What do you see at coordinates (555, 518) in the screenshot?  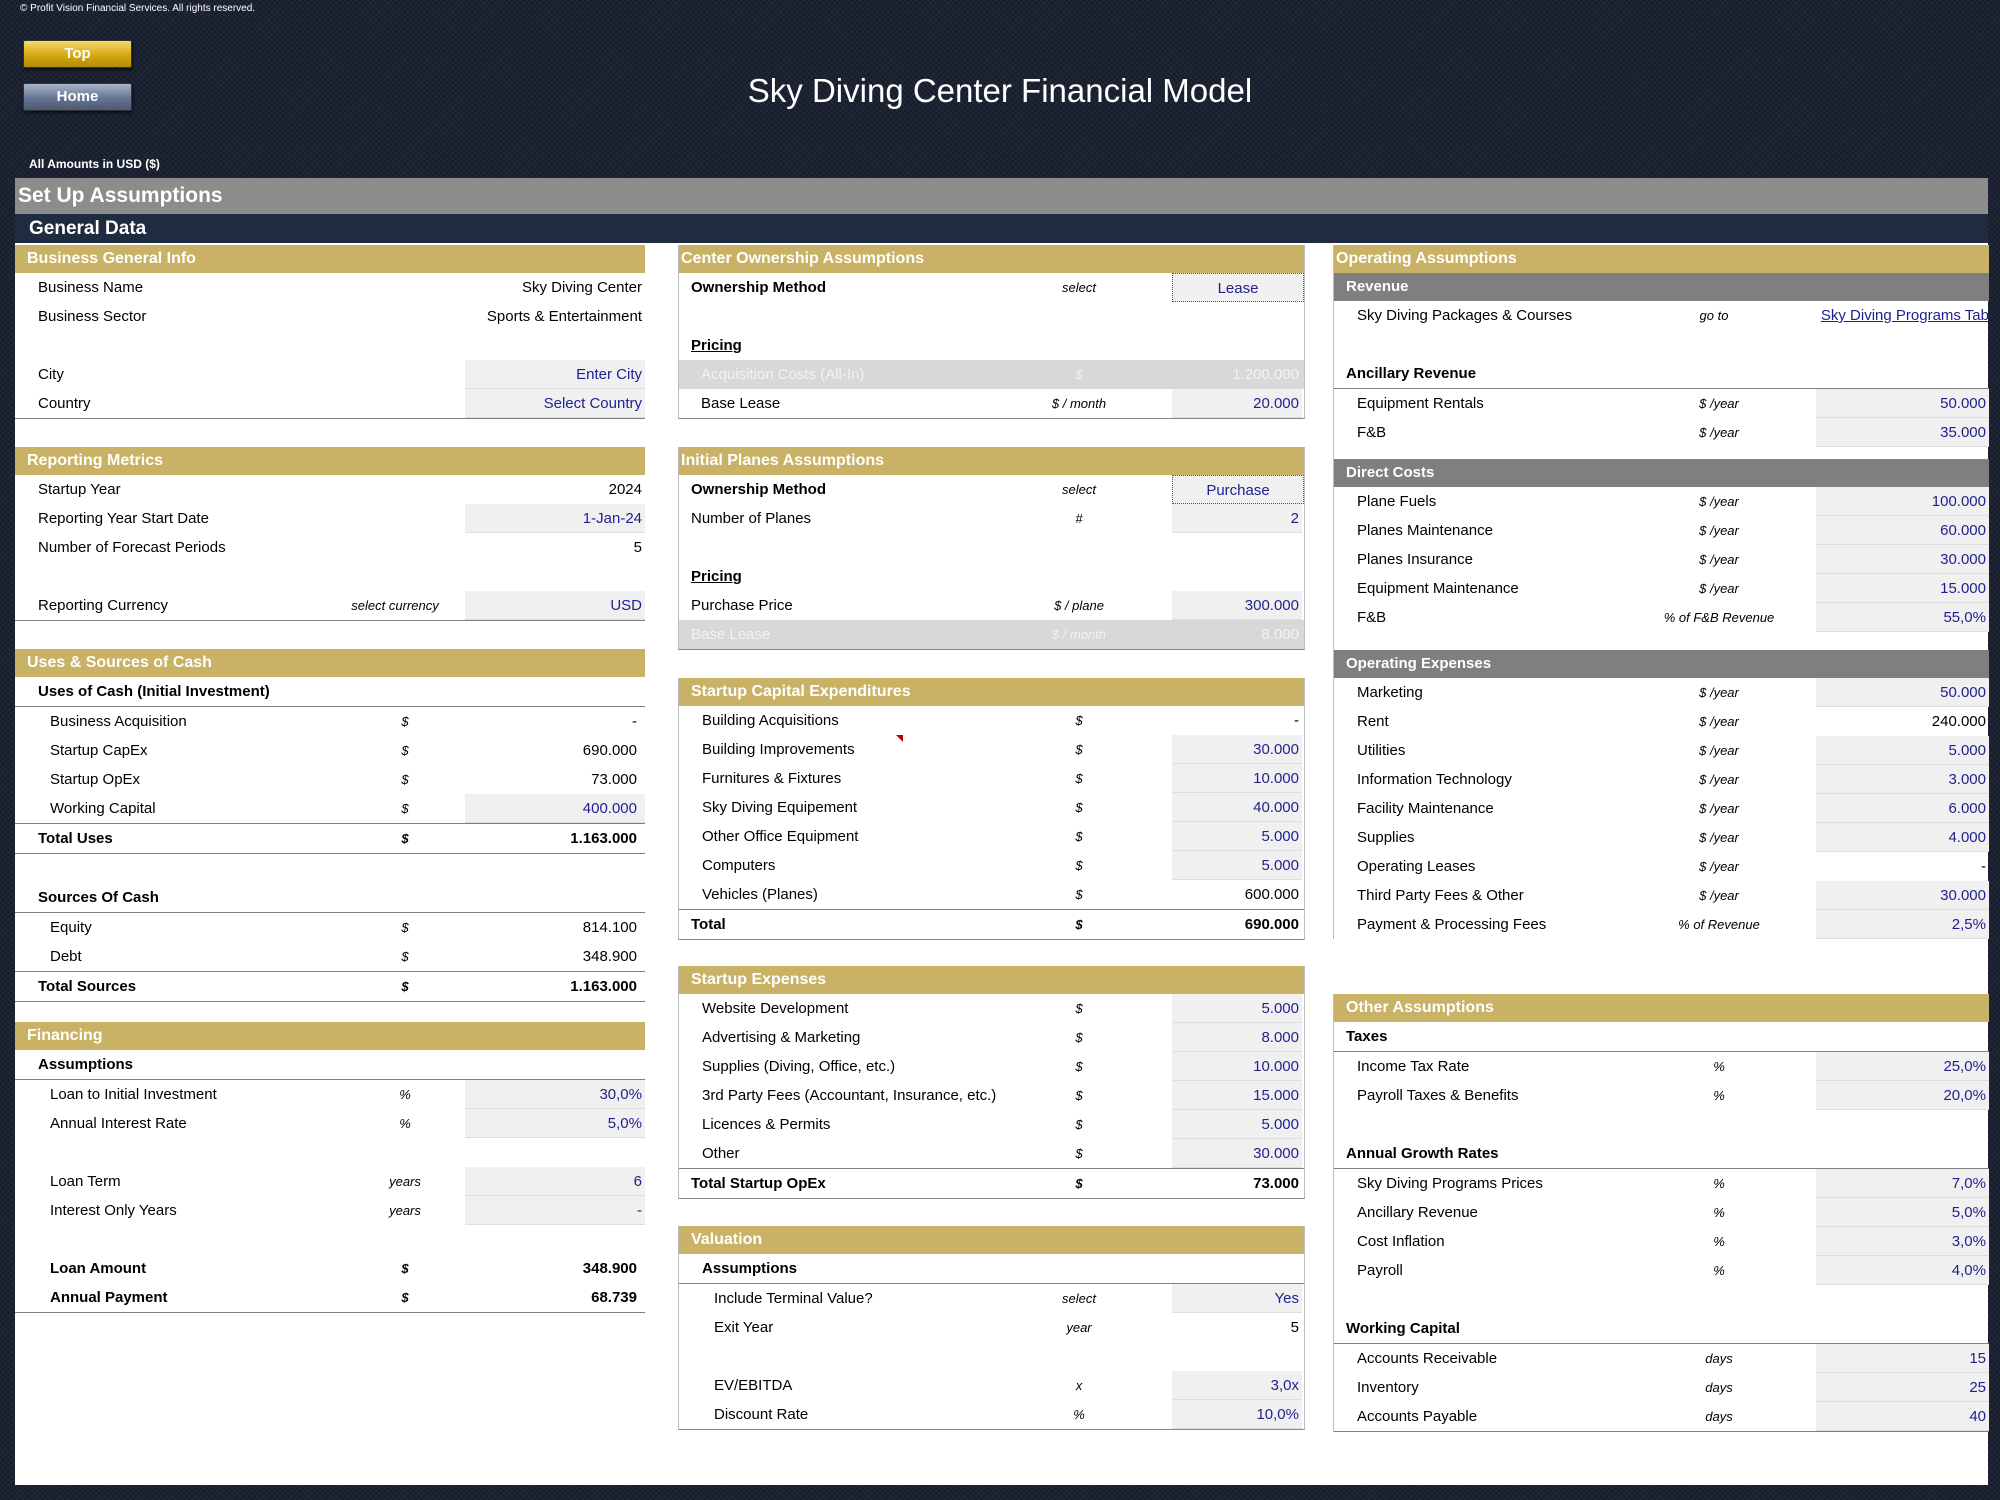 I see `start-date-input: 1-Jan-24` at bounding box center [555, 518].